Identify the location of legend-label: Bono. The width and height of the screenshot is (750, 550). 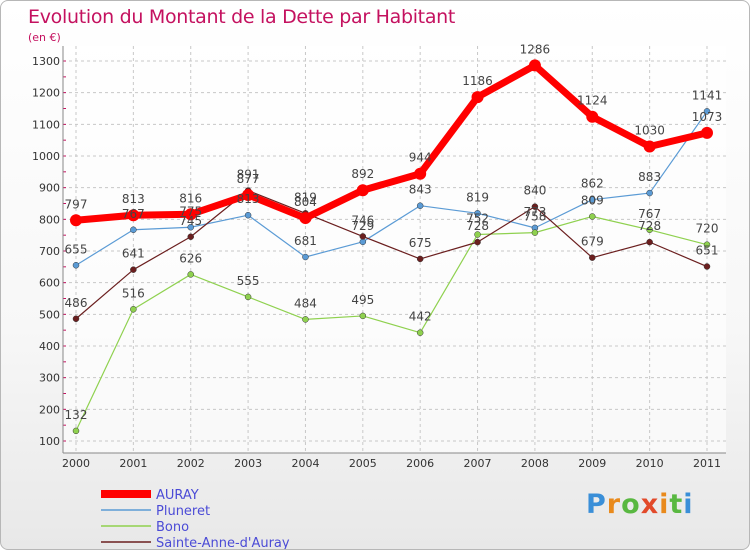
(172, 527).